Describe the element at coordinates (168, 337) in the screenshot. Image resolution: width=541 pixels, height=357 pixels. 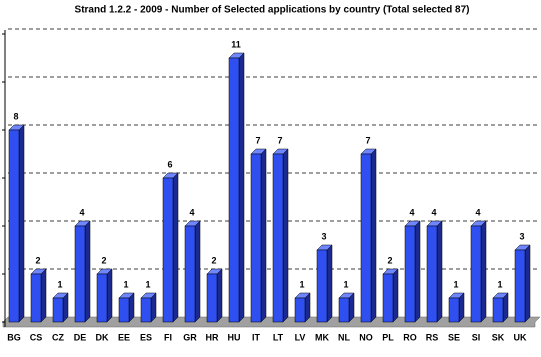
I see `x-tick-label: FI` at that location.